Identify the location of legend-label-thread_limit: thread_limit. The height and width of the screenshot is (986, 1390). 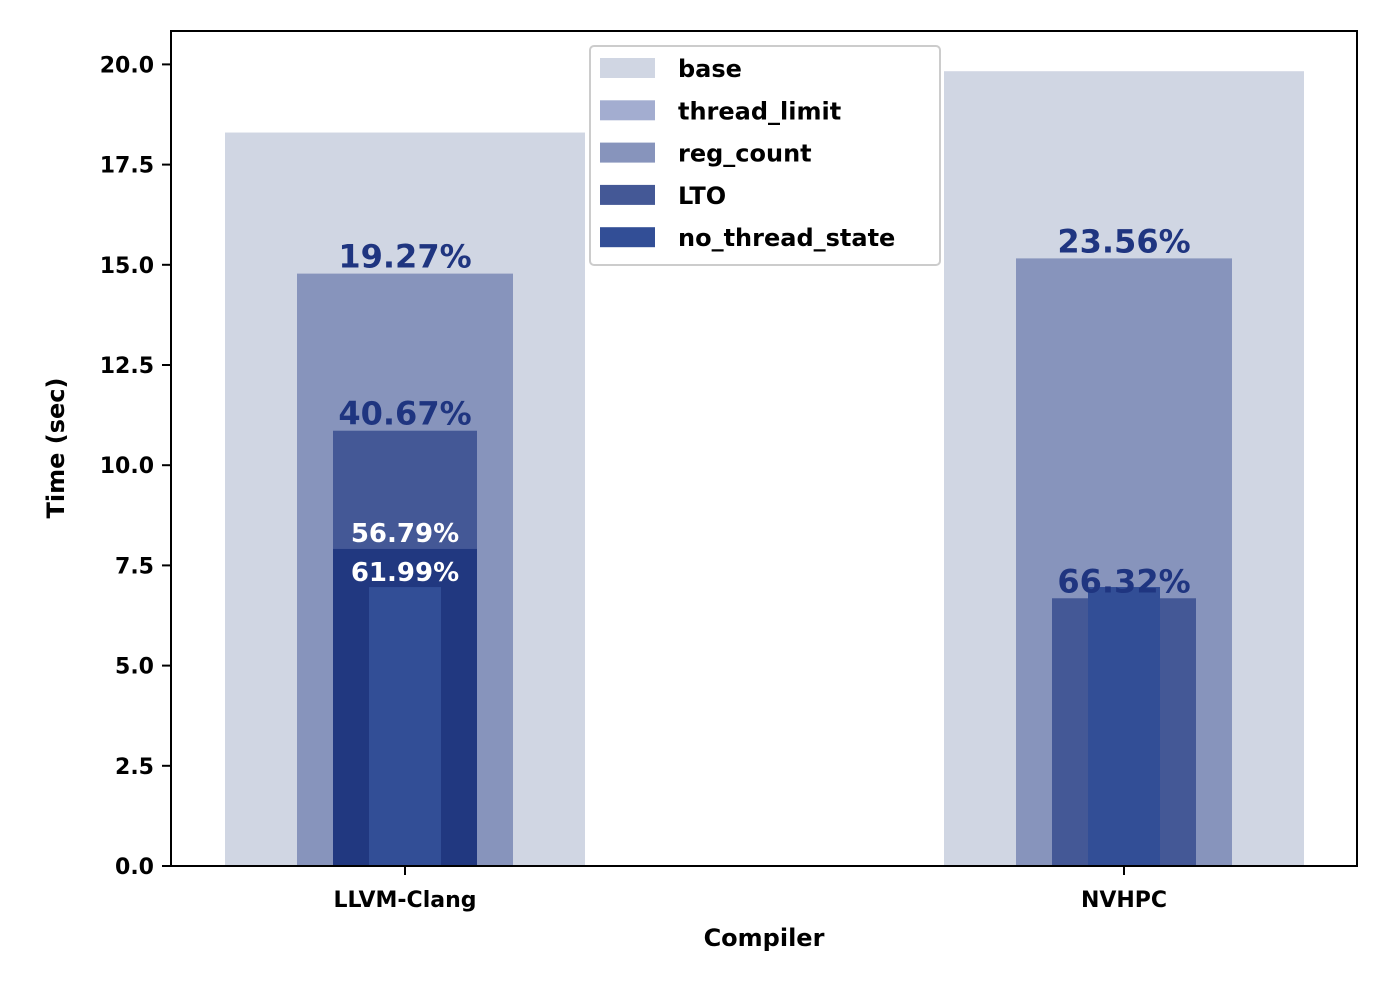
(759, 111).